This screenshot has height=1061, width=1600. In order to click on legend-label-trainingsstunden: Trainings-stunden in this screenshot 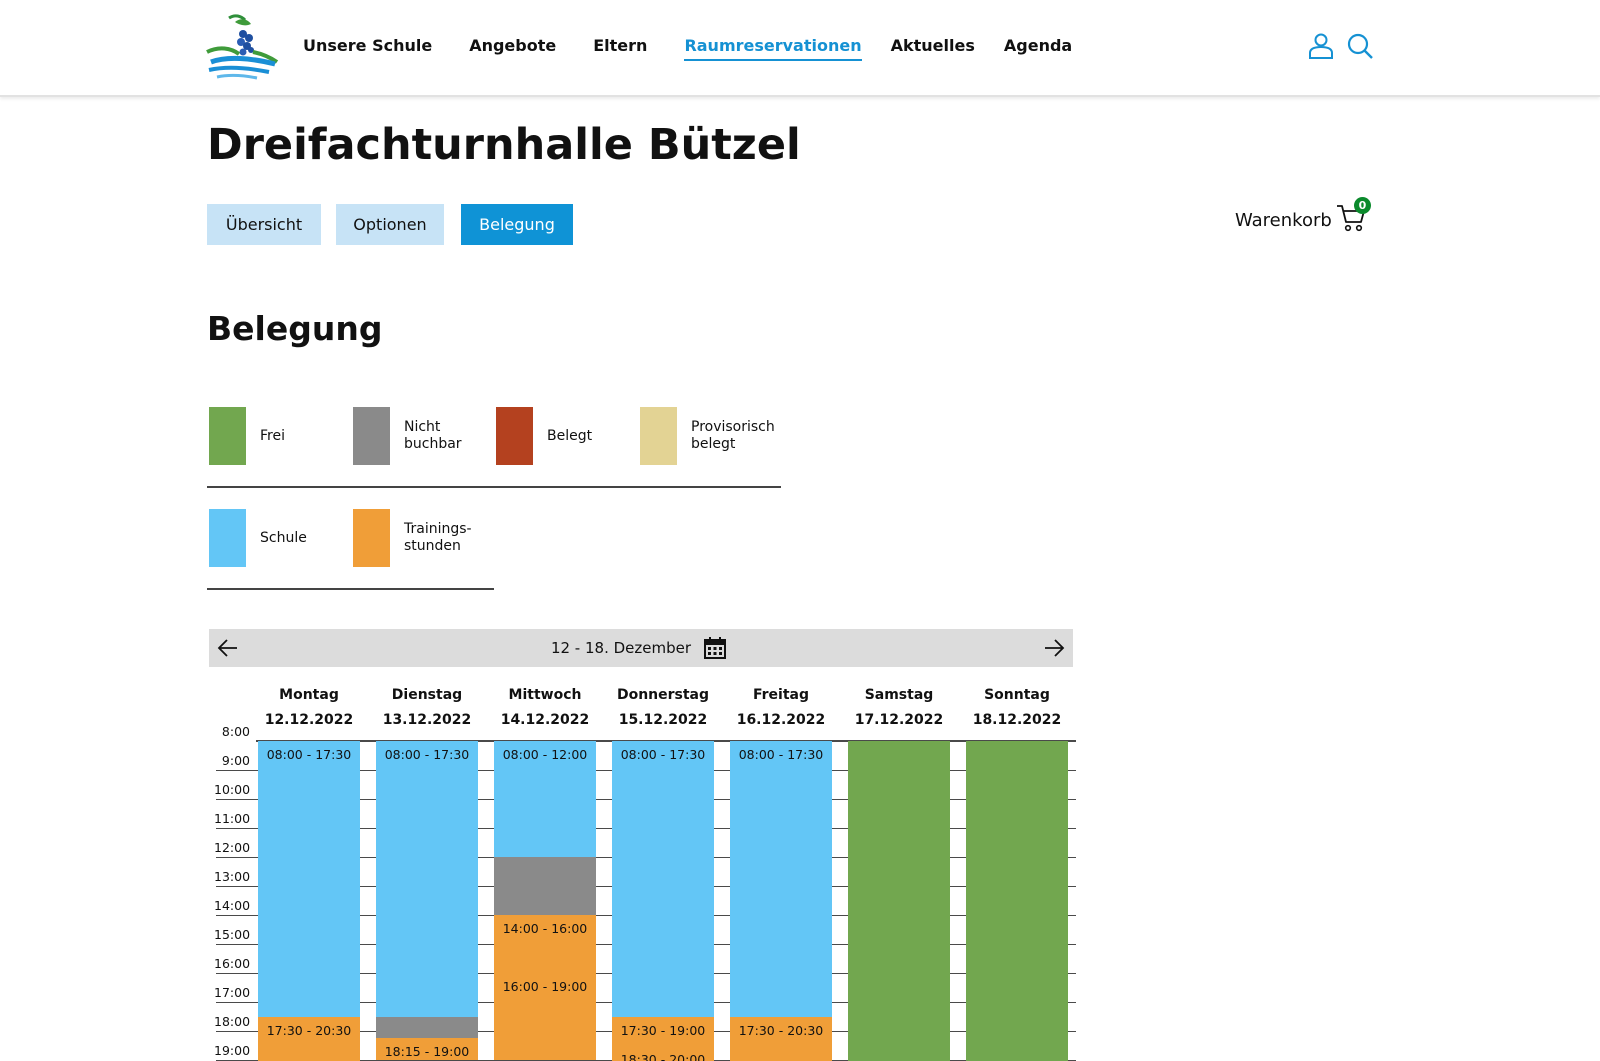, I will do `click(438, 537)`.